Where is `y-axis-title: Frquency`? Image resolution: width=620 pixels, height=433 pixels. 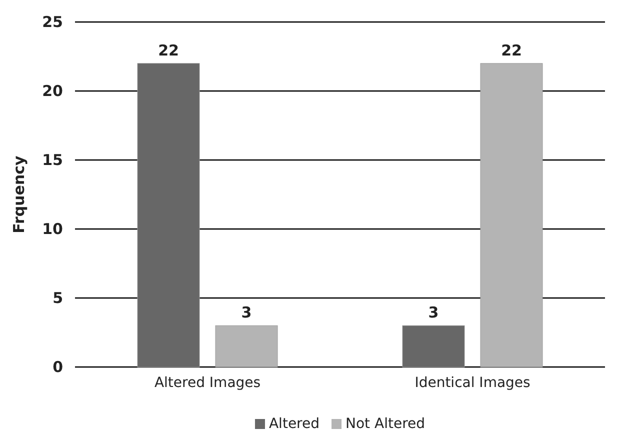
y-axis-title: Frquency is located at coordinates (19, 194).